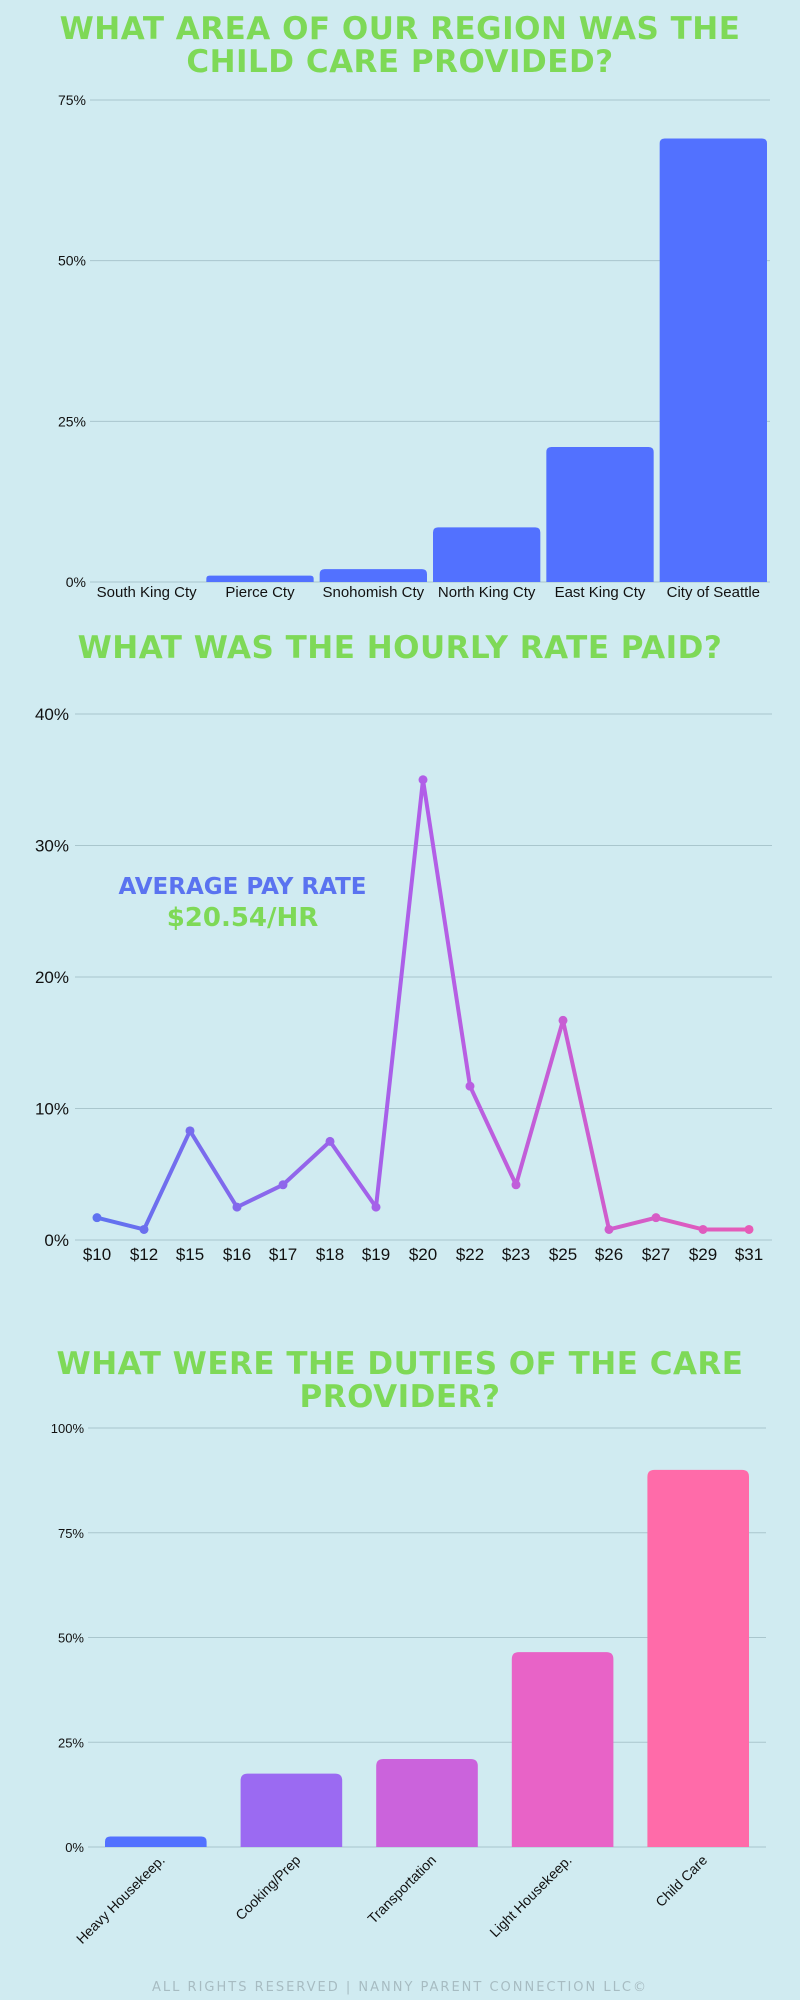 This screenshot has height=2000, width=800. What do you see at coordinates (68, 1428) in the screenshot?
I see `y-tick-label: 100%` at bounding box center [68, 1428].